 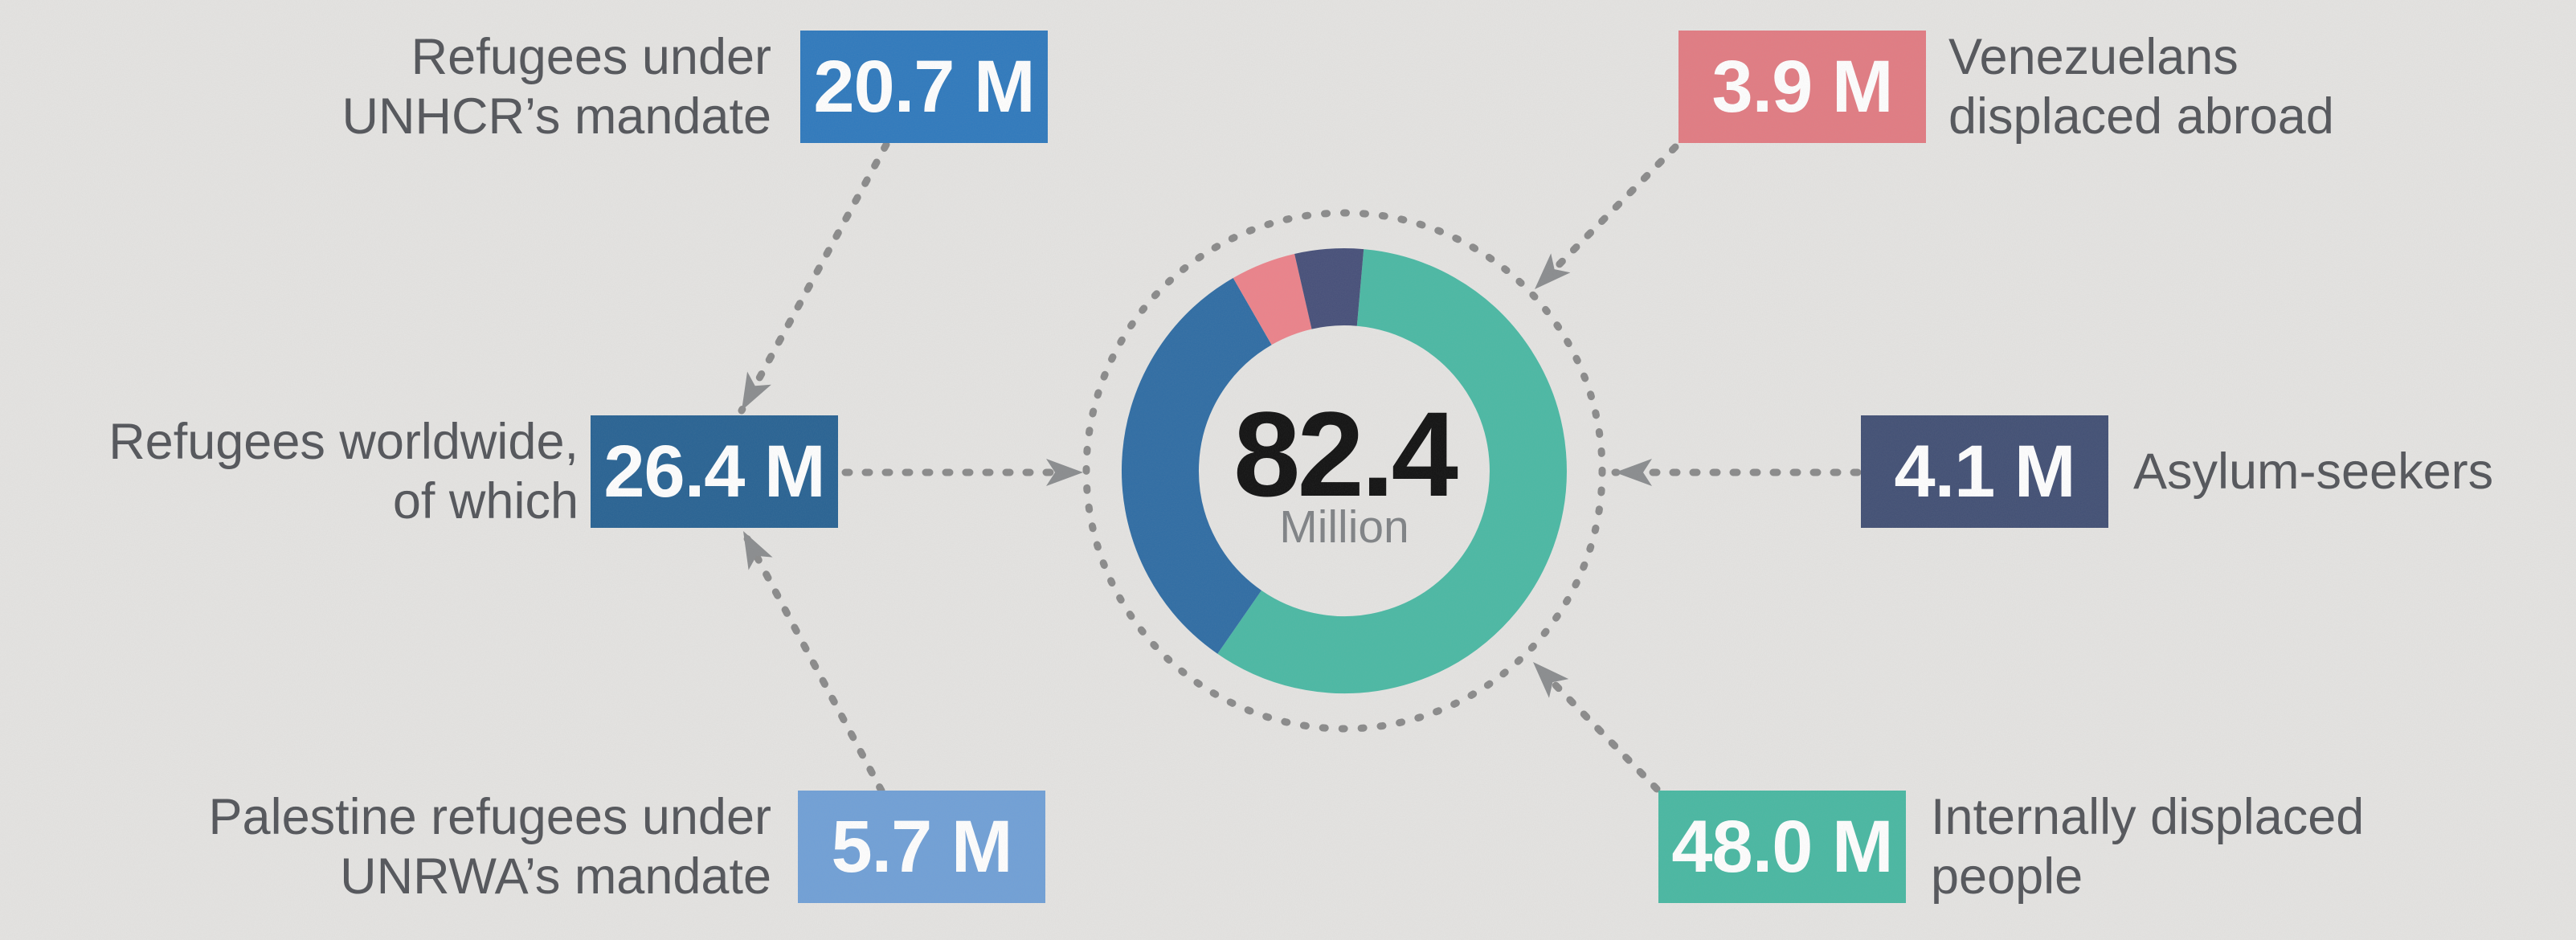 What do you see at coordinates (1344, 527) in the screenshot?
I see `donut-center-unit: Million` at bounding box center [1344, 527].